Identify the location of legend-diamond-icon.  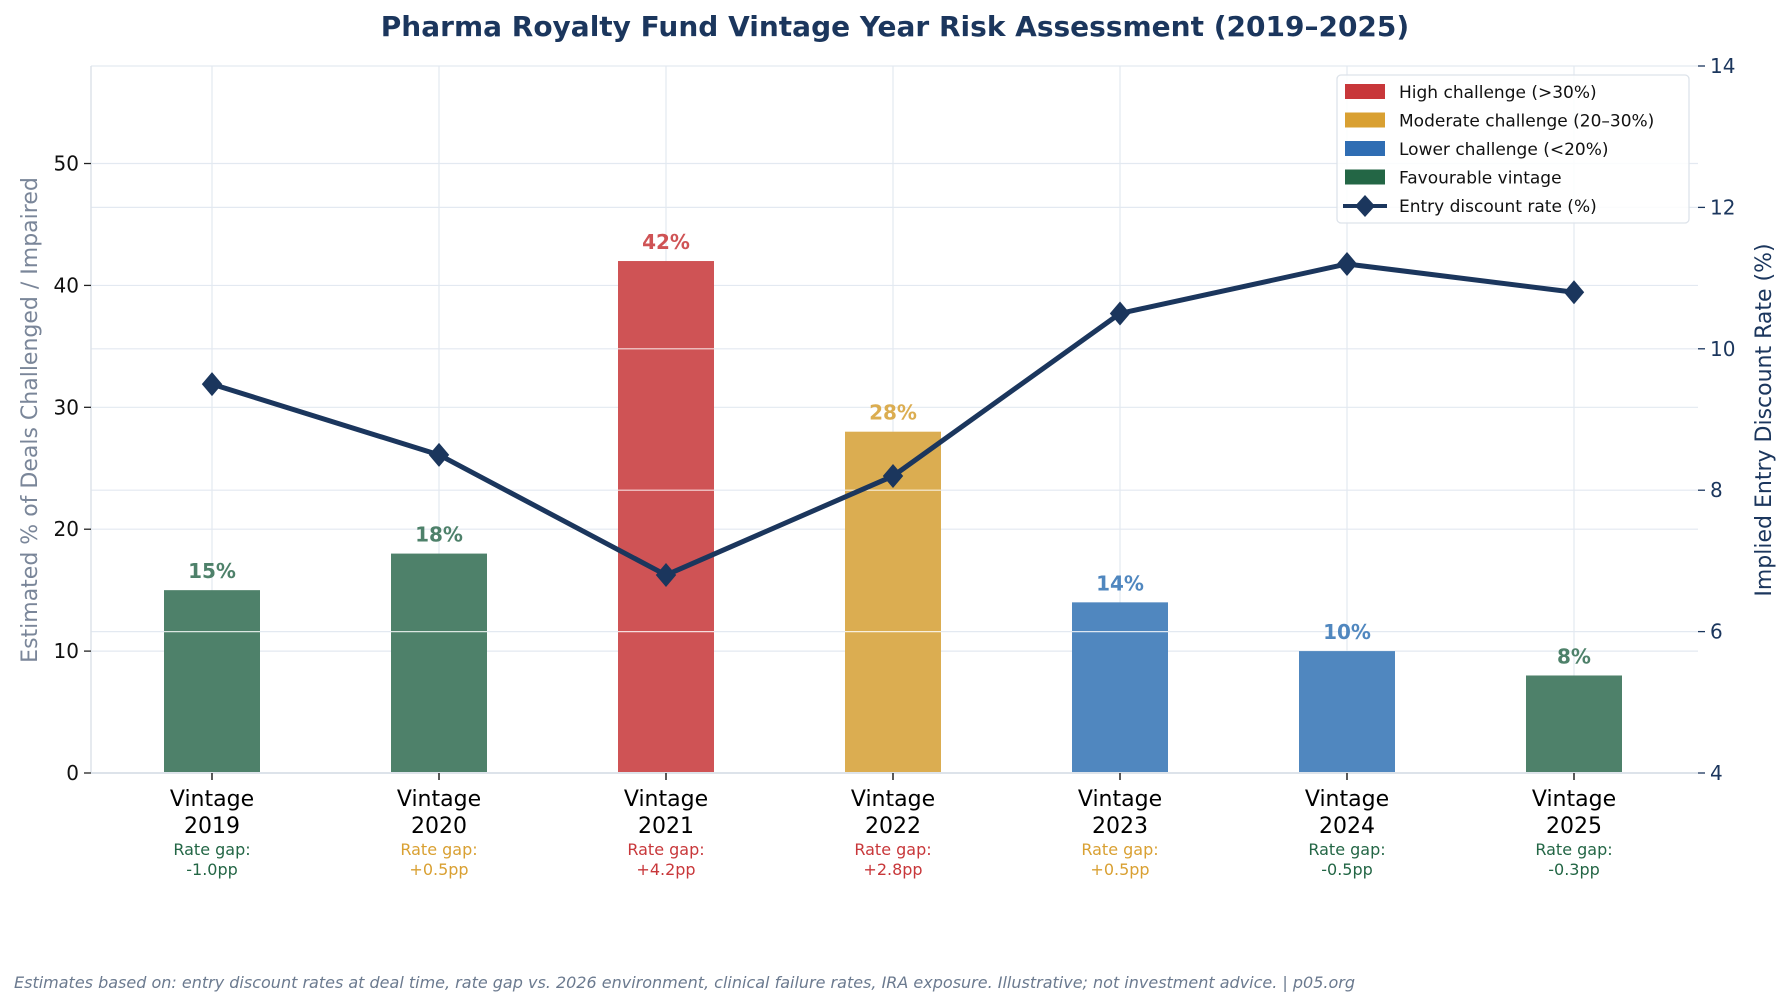
(1365, 206).